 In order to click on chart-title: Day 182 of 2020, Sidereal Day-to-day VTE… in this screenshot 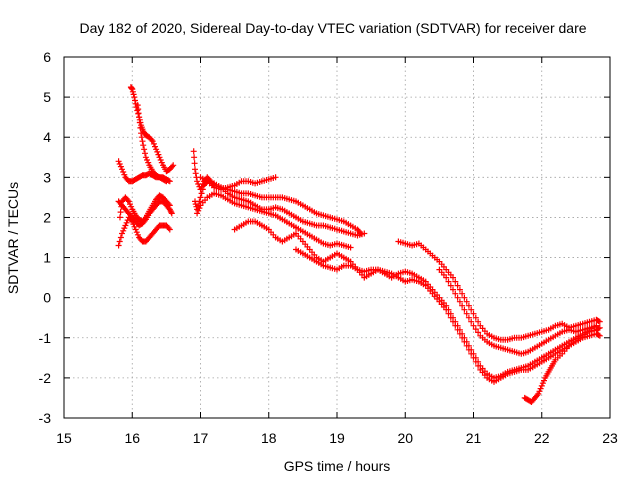, I will do `click(332, 28)`.